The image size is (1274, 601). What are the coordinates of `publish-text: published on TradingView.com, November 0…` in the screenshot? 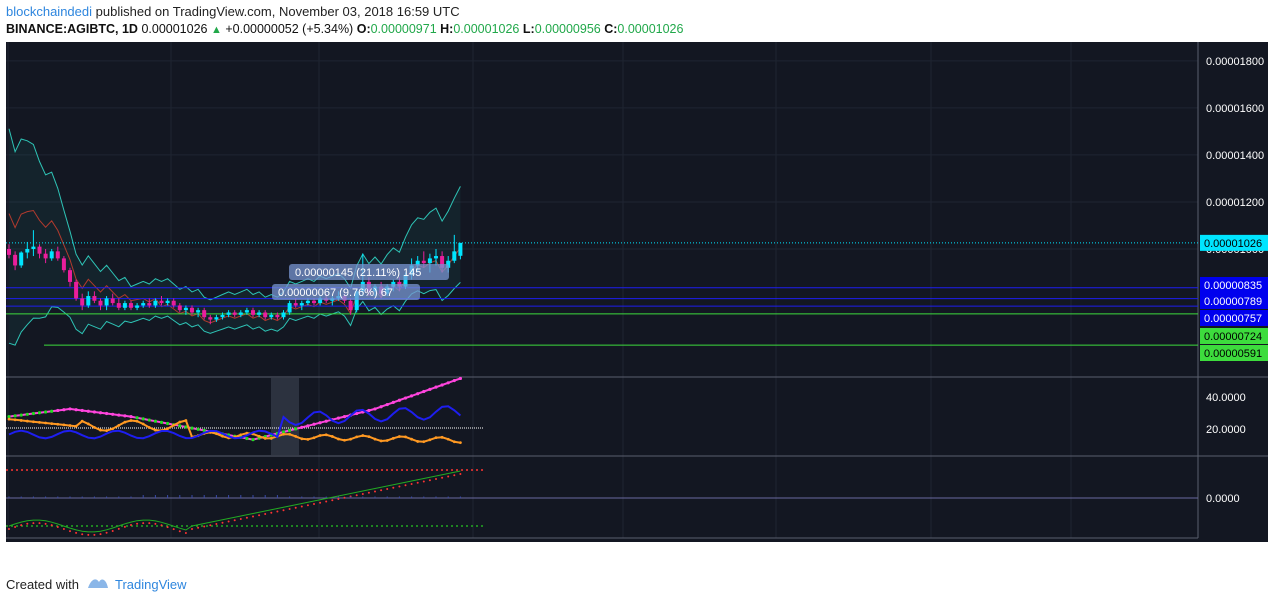 It's located at (277, 11).